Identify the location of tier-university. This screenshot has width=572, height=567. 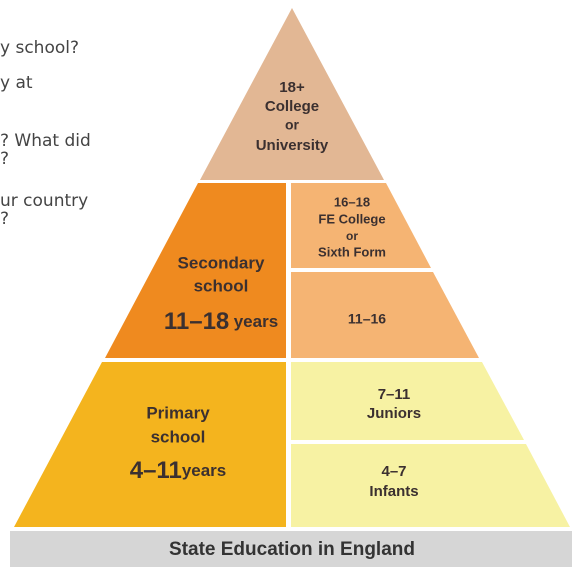
(292, 94).